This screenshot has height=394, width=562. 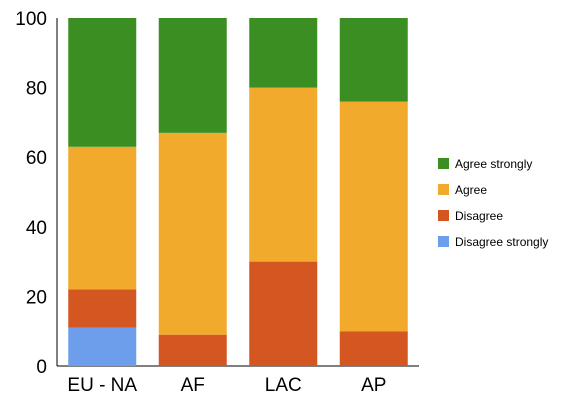 What do you see at coordinates (471, 190) in the screenshot?
I see `legend-label: Agree` at bounding box center [471, 190].